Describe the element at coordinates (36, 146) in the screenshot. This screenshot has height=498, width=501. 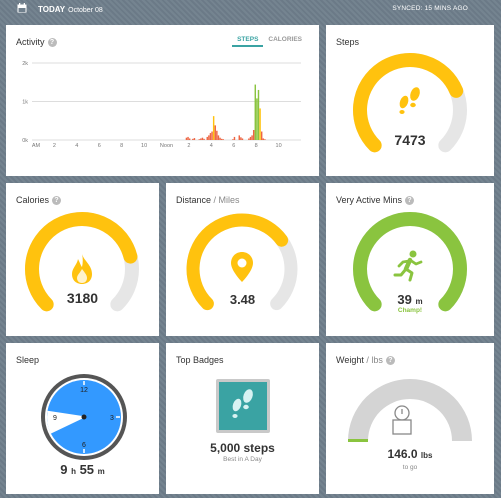
I see `x-tick-label: AM` at that location.